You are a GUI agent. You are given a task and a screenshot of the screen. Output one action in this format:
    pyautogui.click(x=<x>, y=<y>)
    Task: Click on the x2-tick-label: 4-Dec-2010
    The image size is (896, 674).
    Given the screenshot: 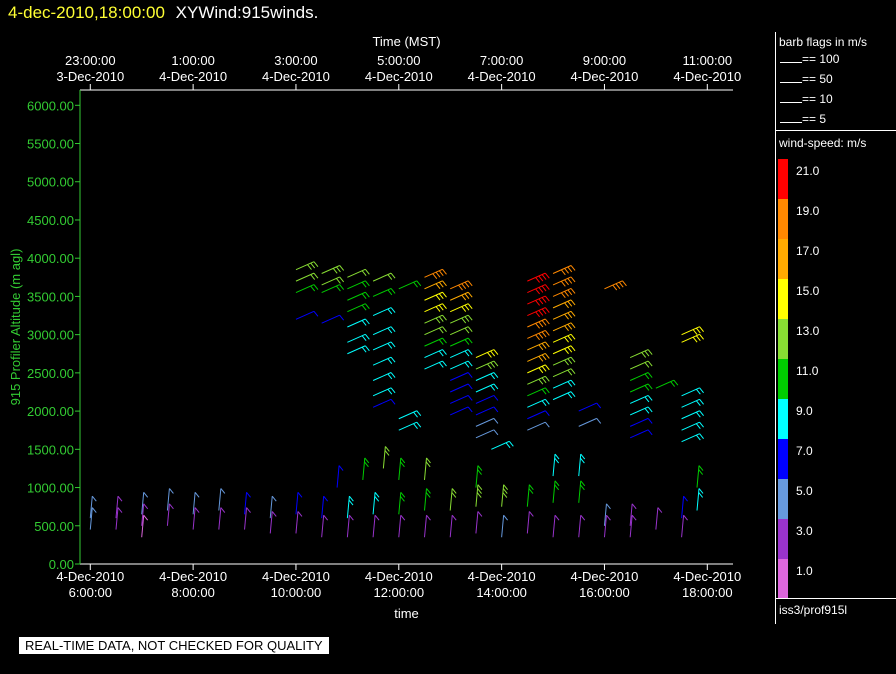 What is the action you would take?
    pyautogui.click(x=604, y=76)
    